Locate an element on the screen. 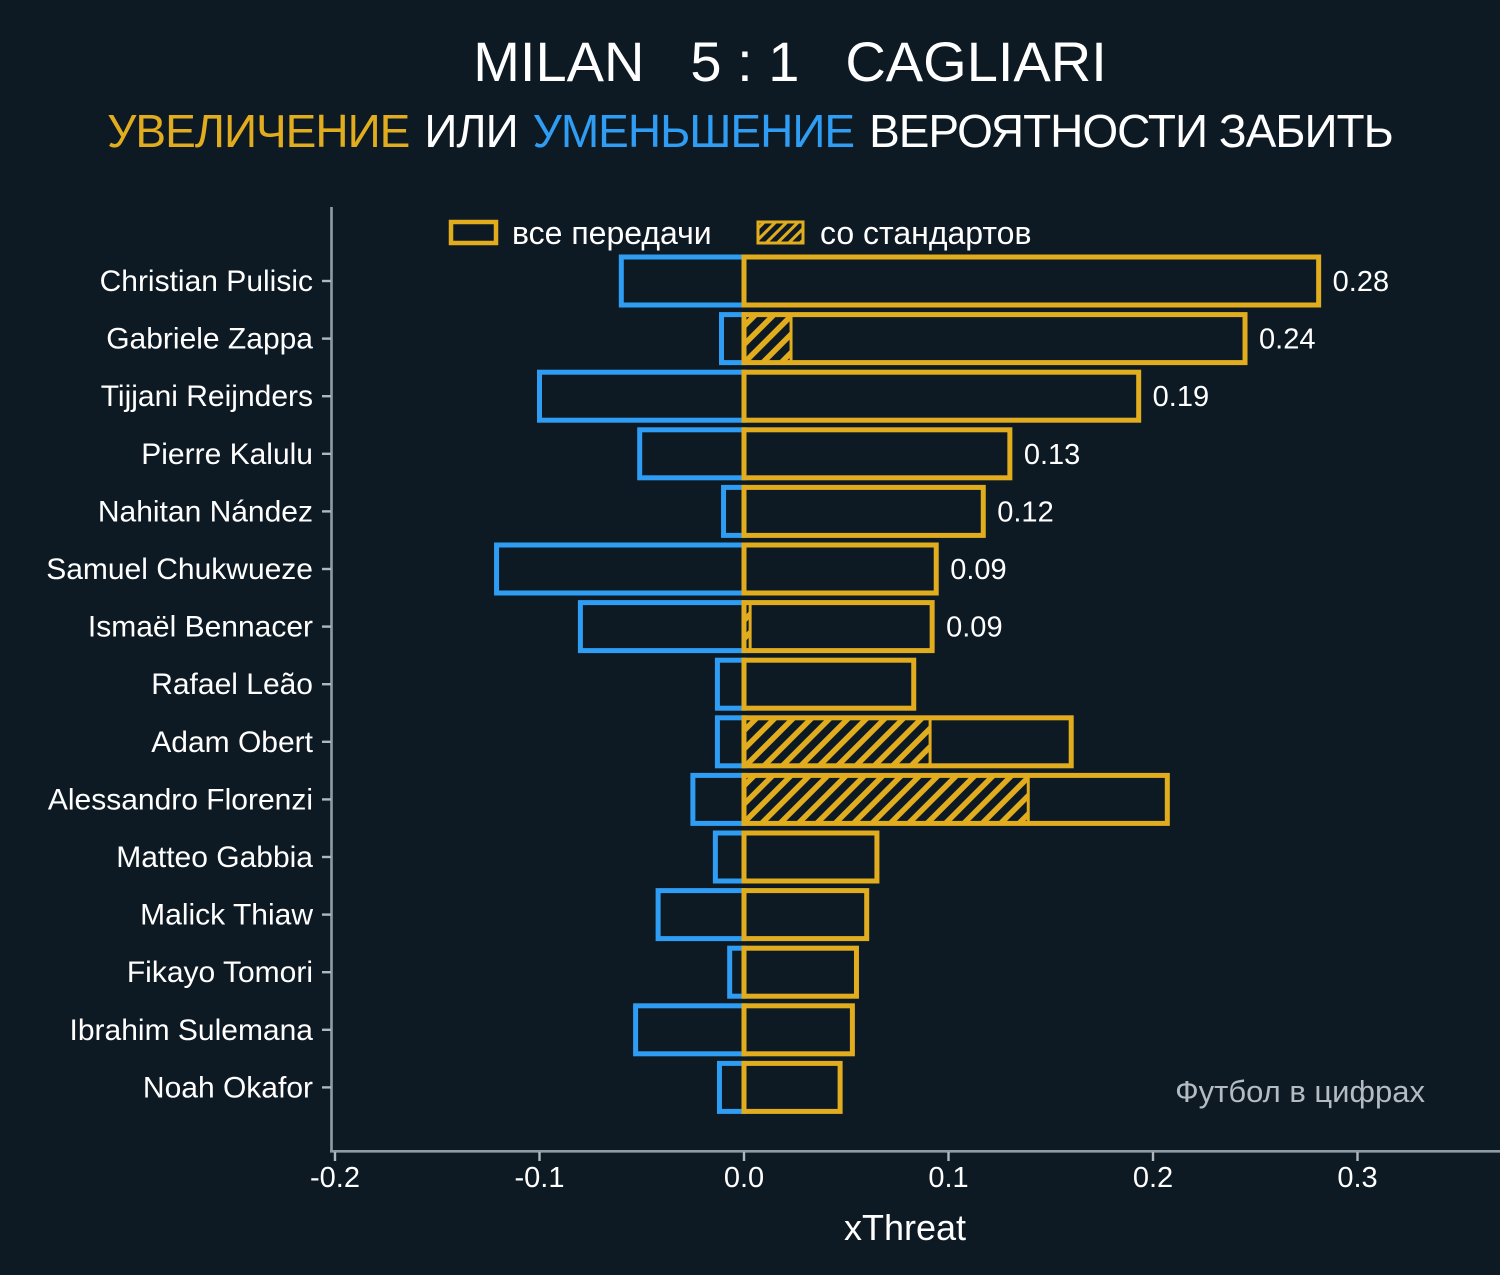 This screenshot has width=1500, height=1275. bar-set-pieces-ismae-l-bennacer is located at coordinates (747, 627).